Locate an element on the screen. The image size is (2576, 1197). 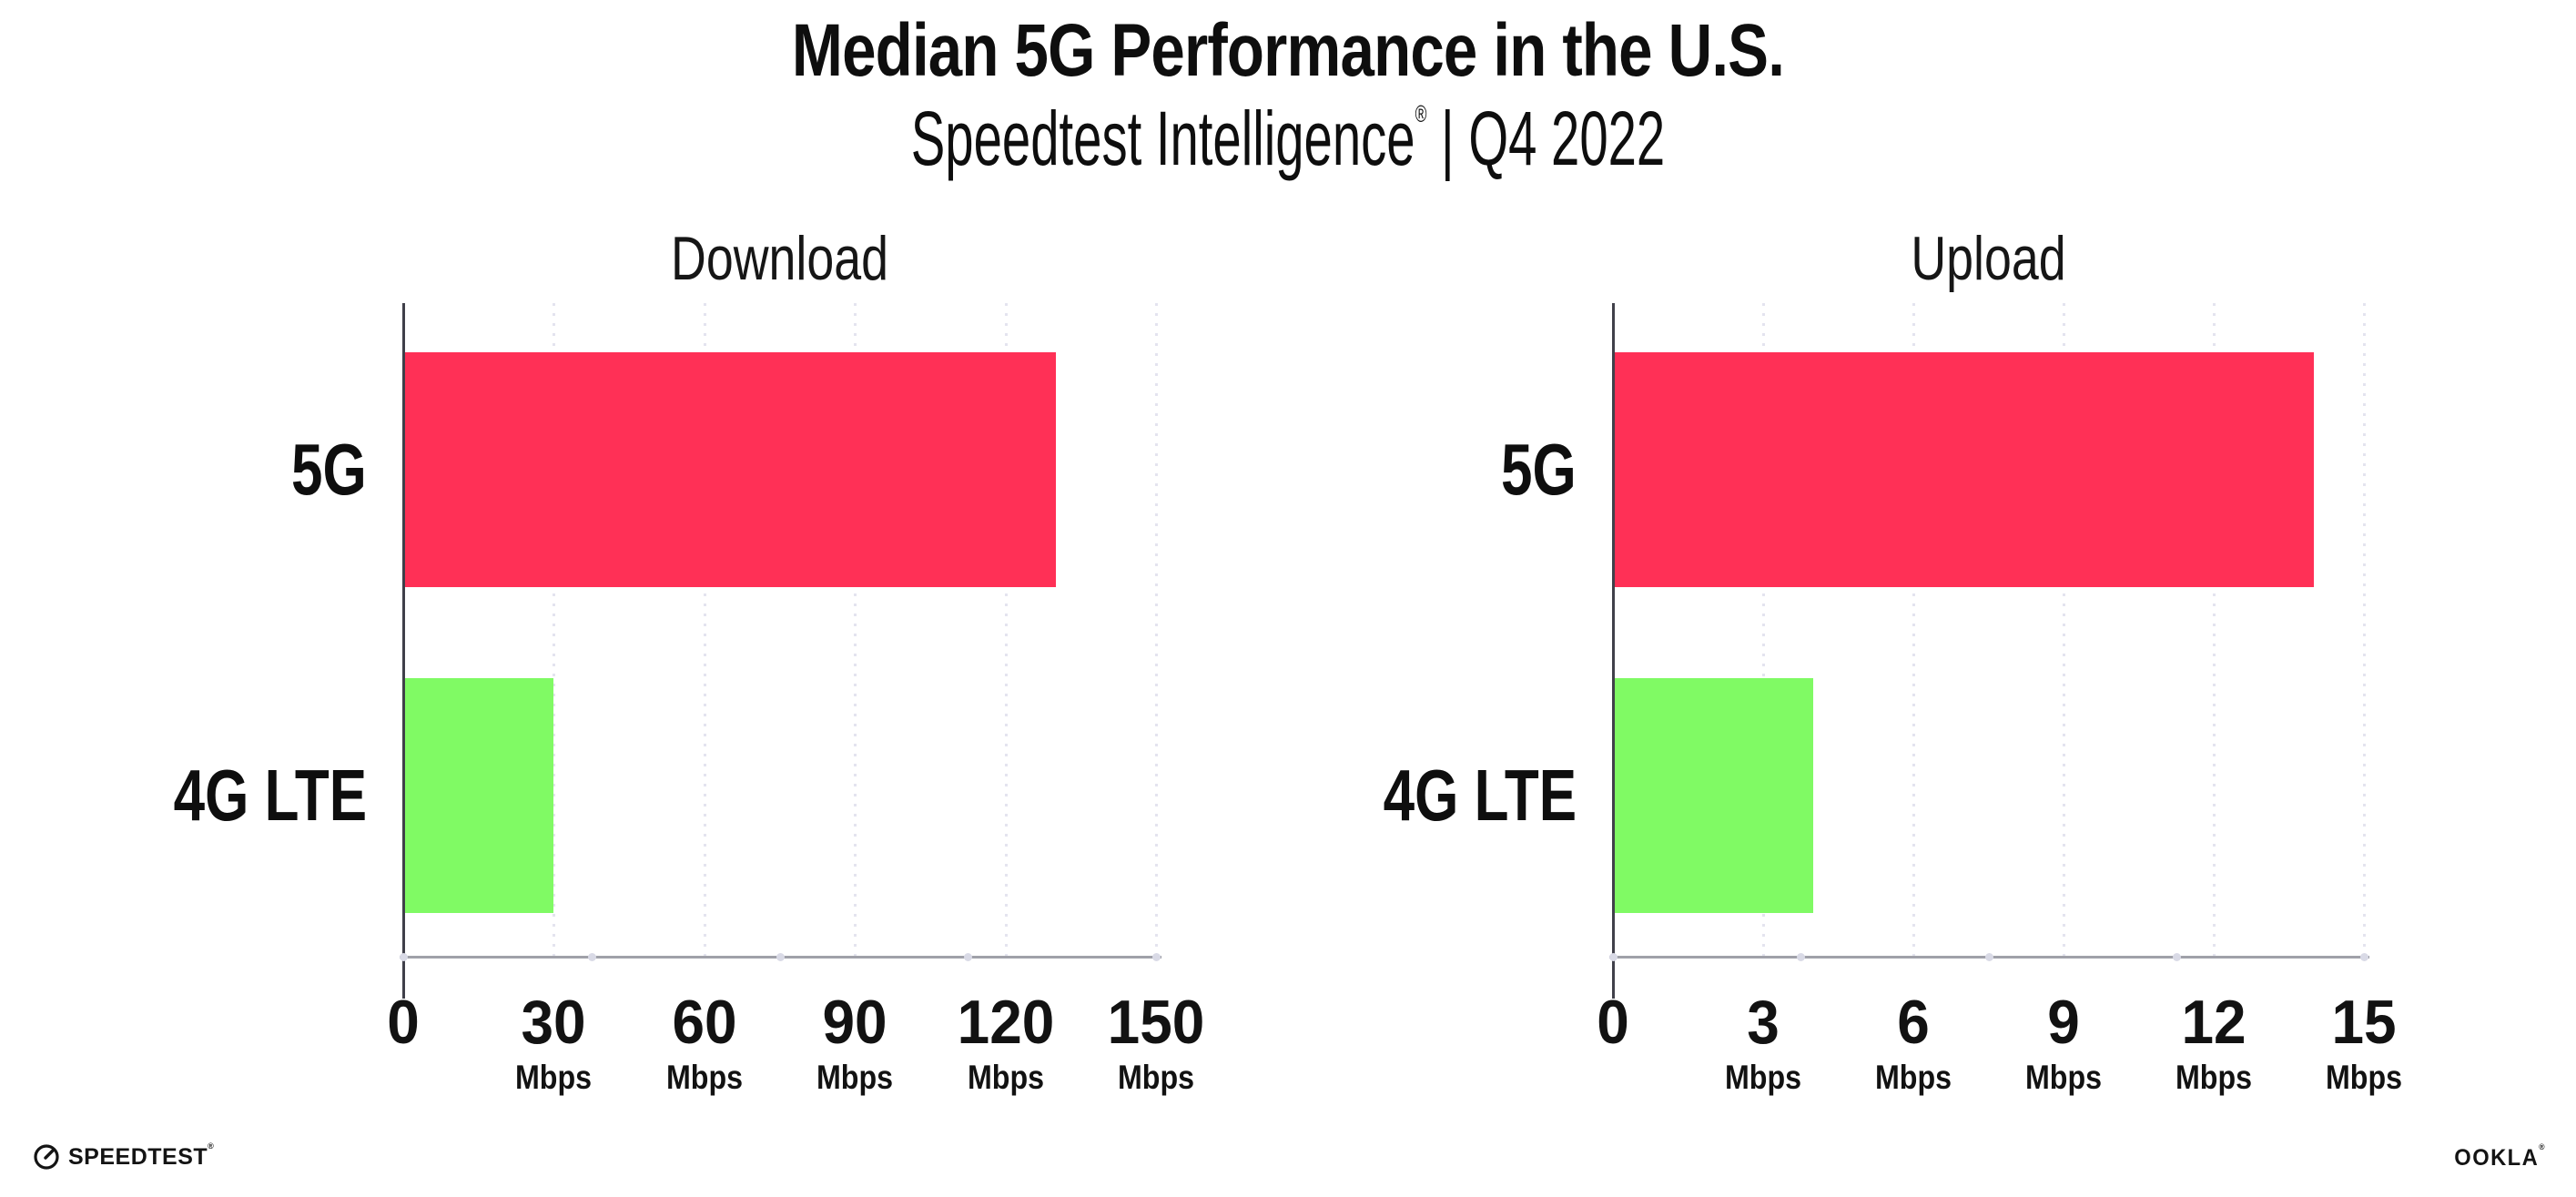
registered-mark: ® is located at coordinates (1421, 113).